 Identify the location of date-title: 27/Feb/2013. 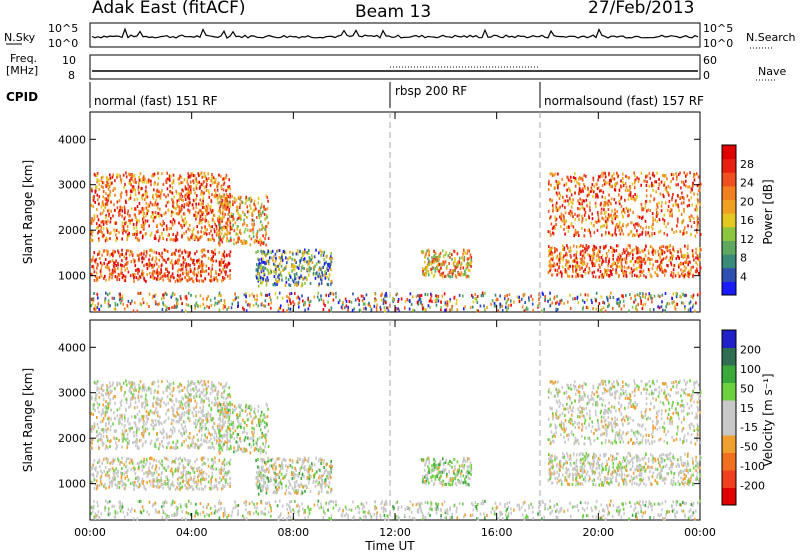
(641, 9).